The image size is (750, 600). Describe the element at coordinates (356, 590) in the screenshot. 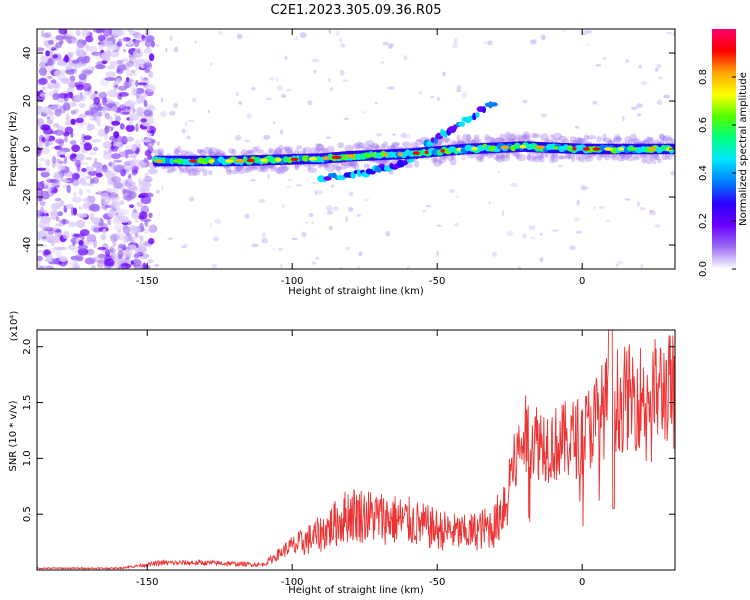

I see `snr-x-label: Height of straight line (km)` at that location.